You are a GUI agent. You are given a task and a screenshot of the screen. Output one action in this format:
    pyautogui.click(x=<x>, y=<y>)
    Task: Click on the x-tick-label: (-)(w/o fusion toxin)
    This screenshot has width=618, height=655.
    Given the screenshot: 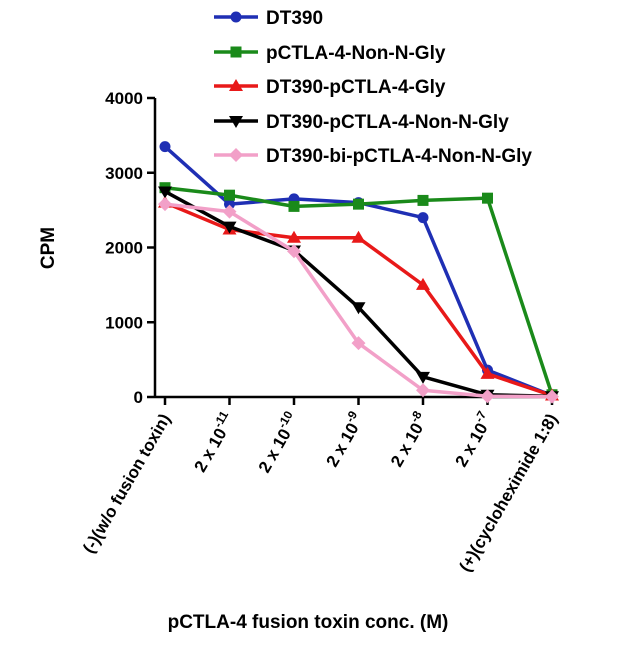 What is the action you would take?
    pyautogui.click(x=126, y=484)
    